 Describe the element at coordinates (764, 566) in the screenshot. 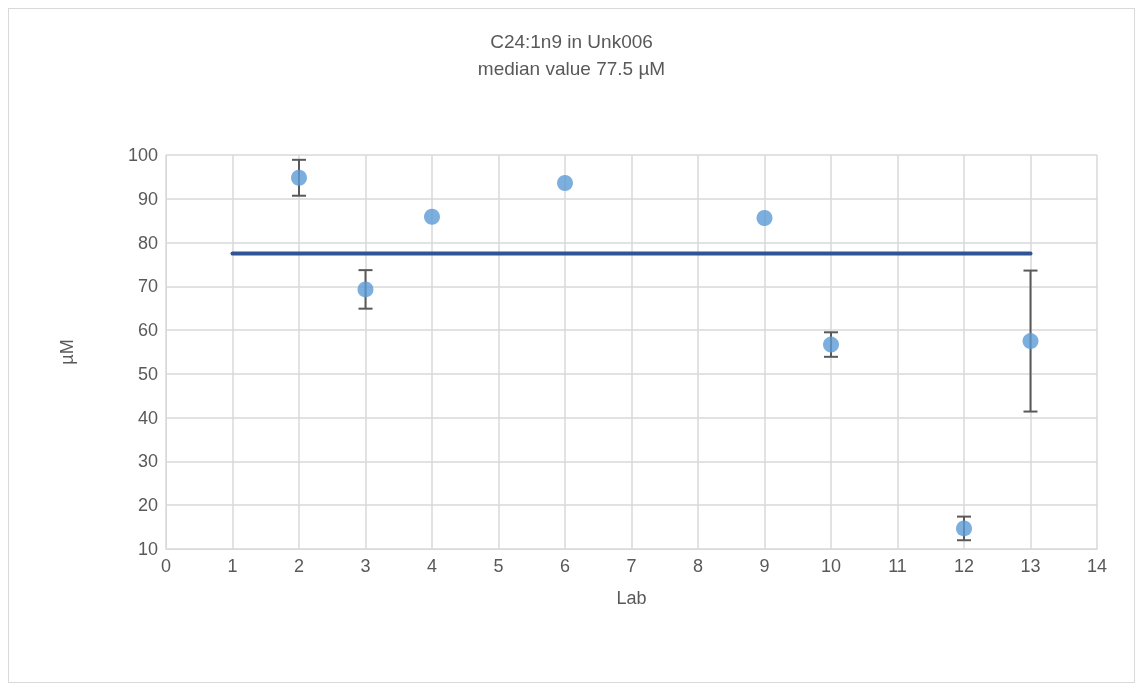

I see `x-tick-label: 9` at that location.